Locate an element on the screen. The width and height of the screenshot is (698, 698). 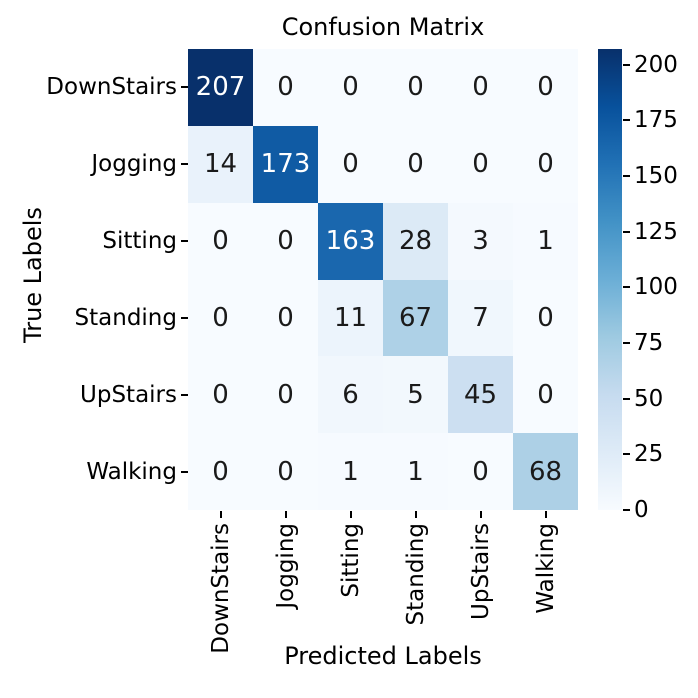
x-tick-label: Sitting is located at coordinates (350, 560).